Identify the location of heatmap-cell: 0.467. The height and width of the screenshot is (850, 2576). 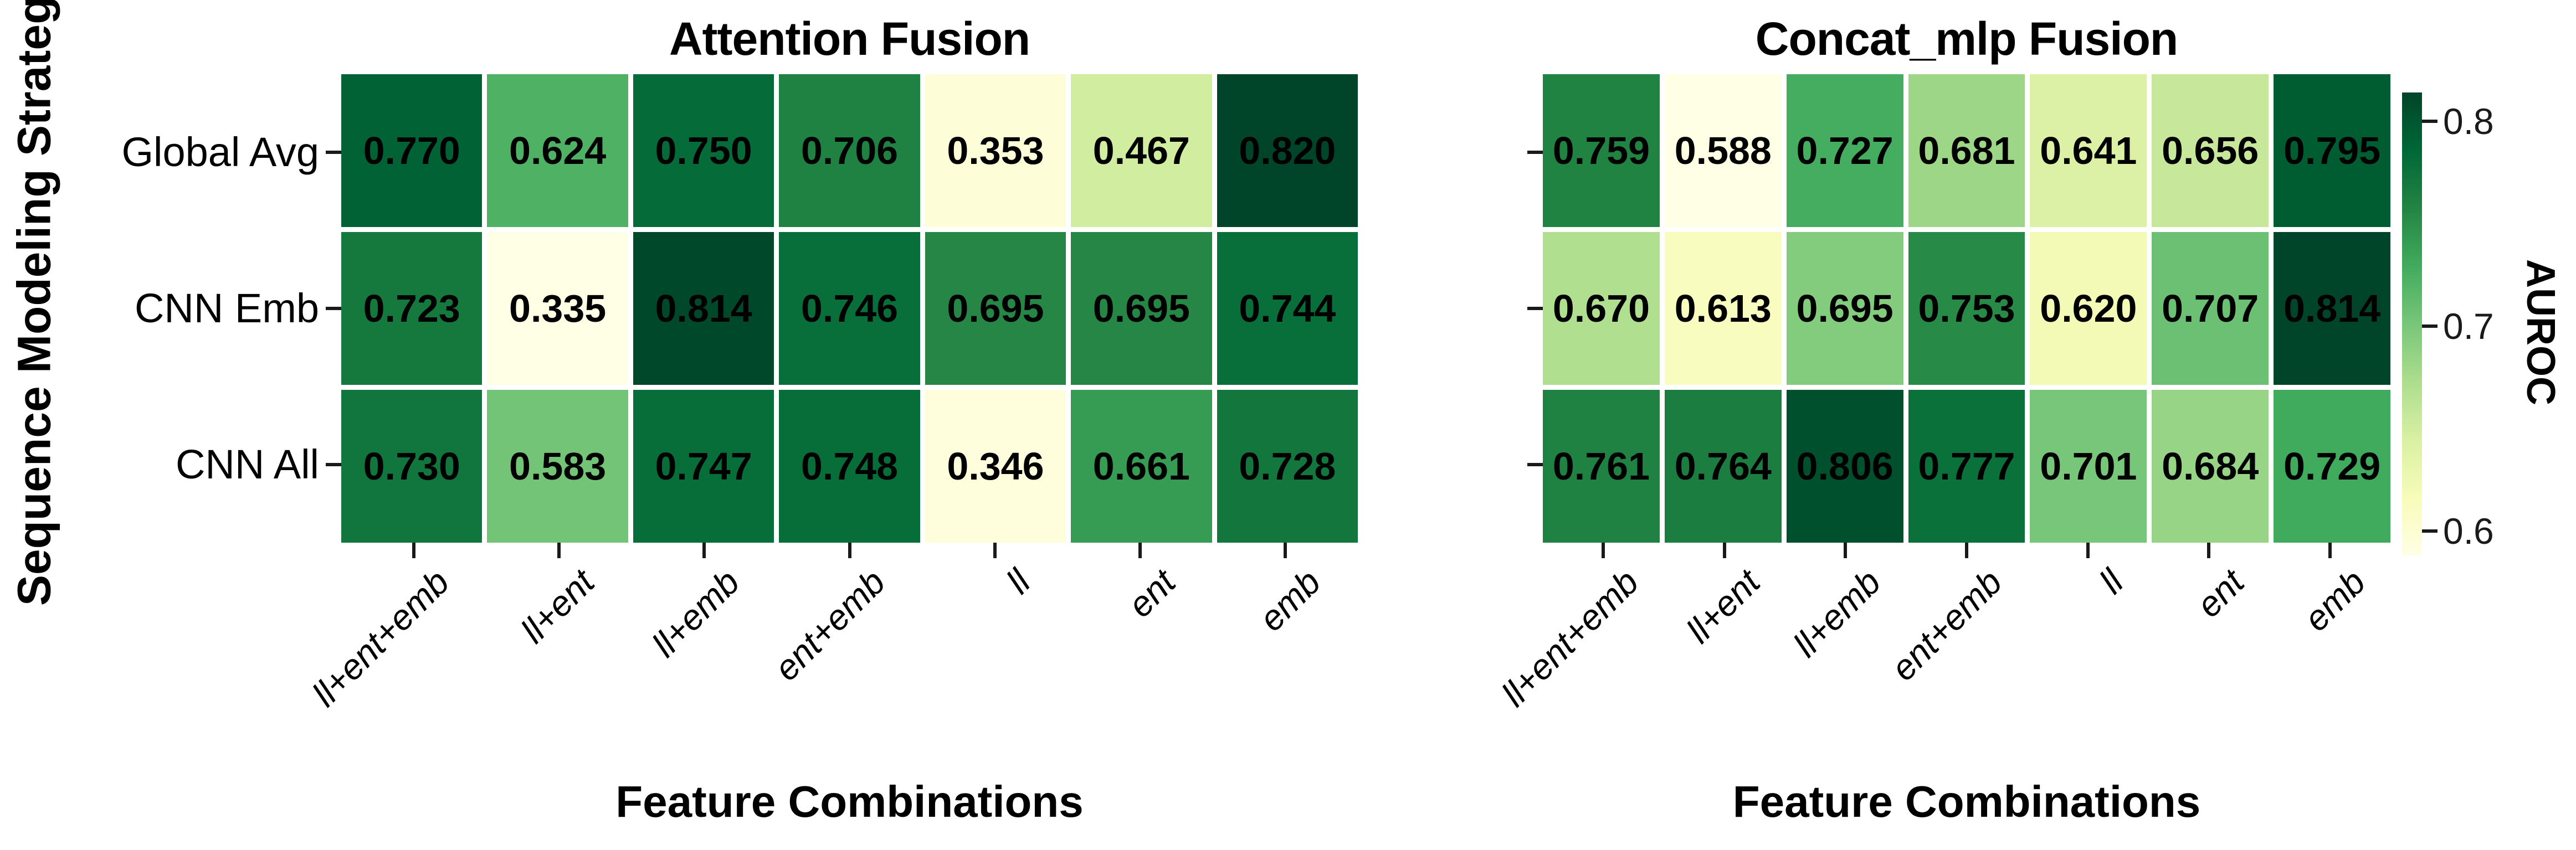
(1141, 151).